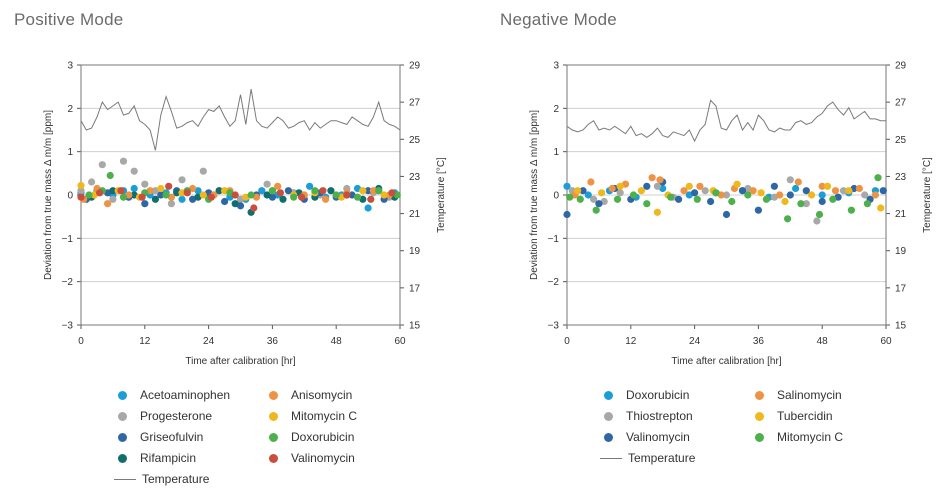  I want to click on legend-item: Doxorubicin, so click(311, 437).